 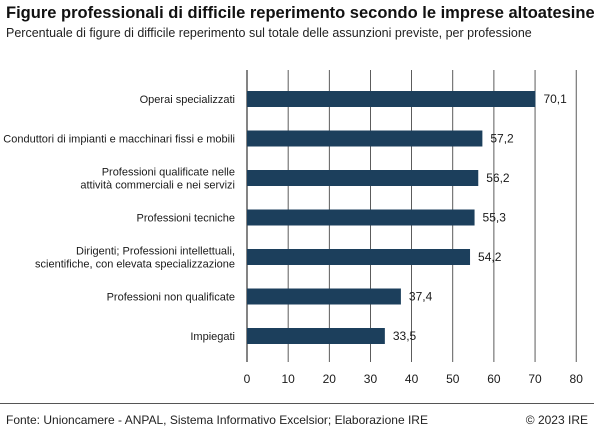 What do you see at coordinates (405, 336) in the screenshot?
I see `value-label-6: 33,5` at bounding box center [405, 336].